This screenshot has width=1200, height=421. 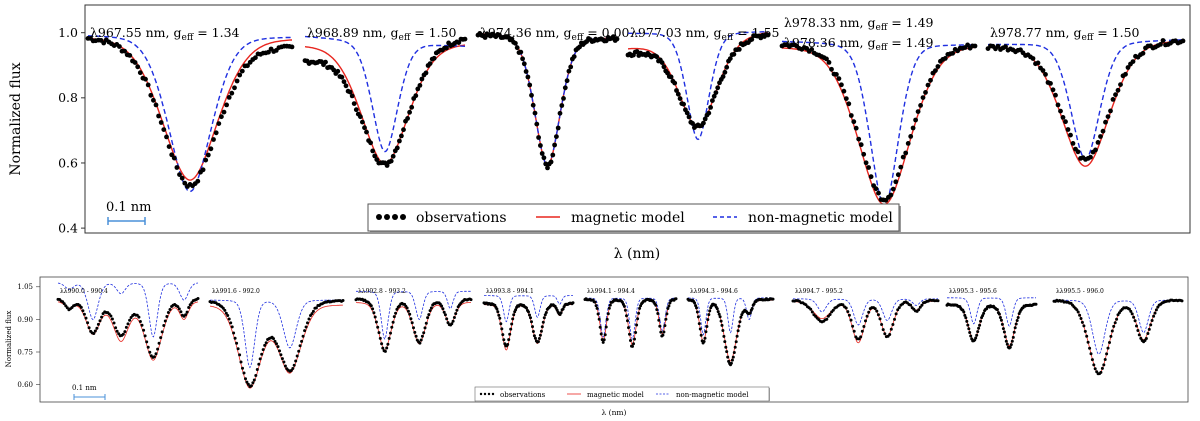 I want to click on top-y-ticks: 0.4 0.6 0.8 1.0, so click(x=71, y=130).